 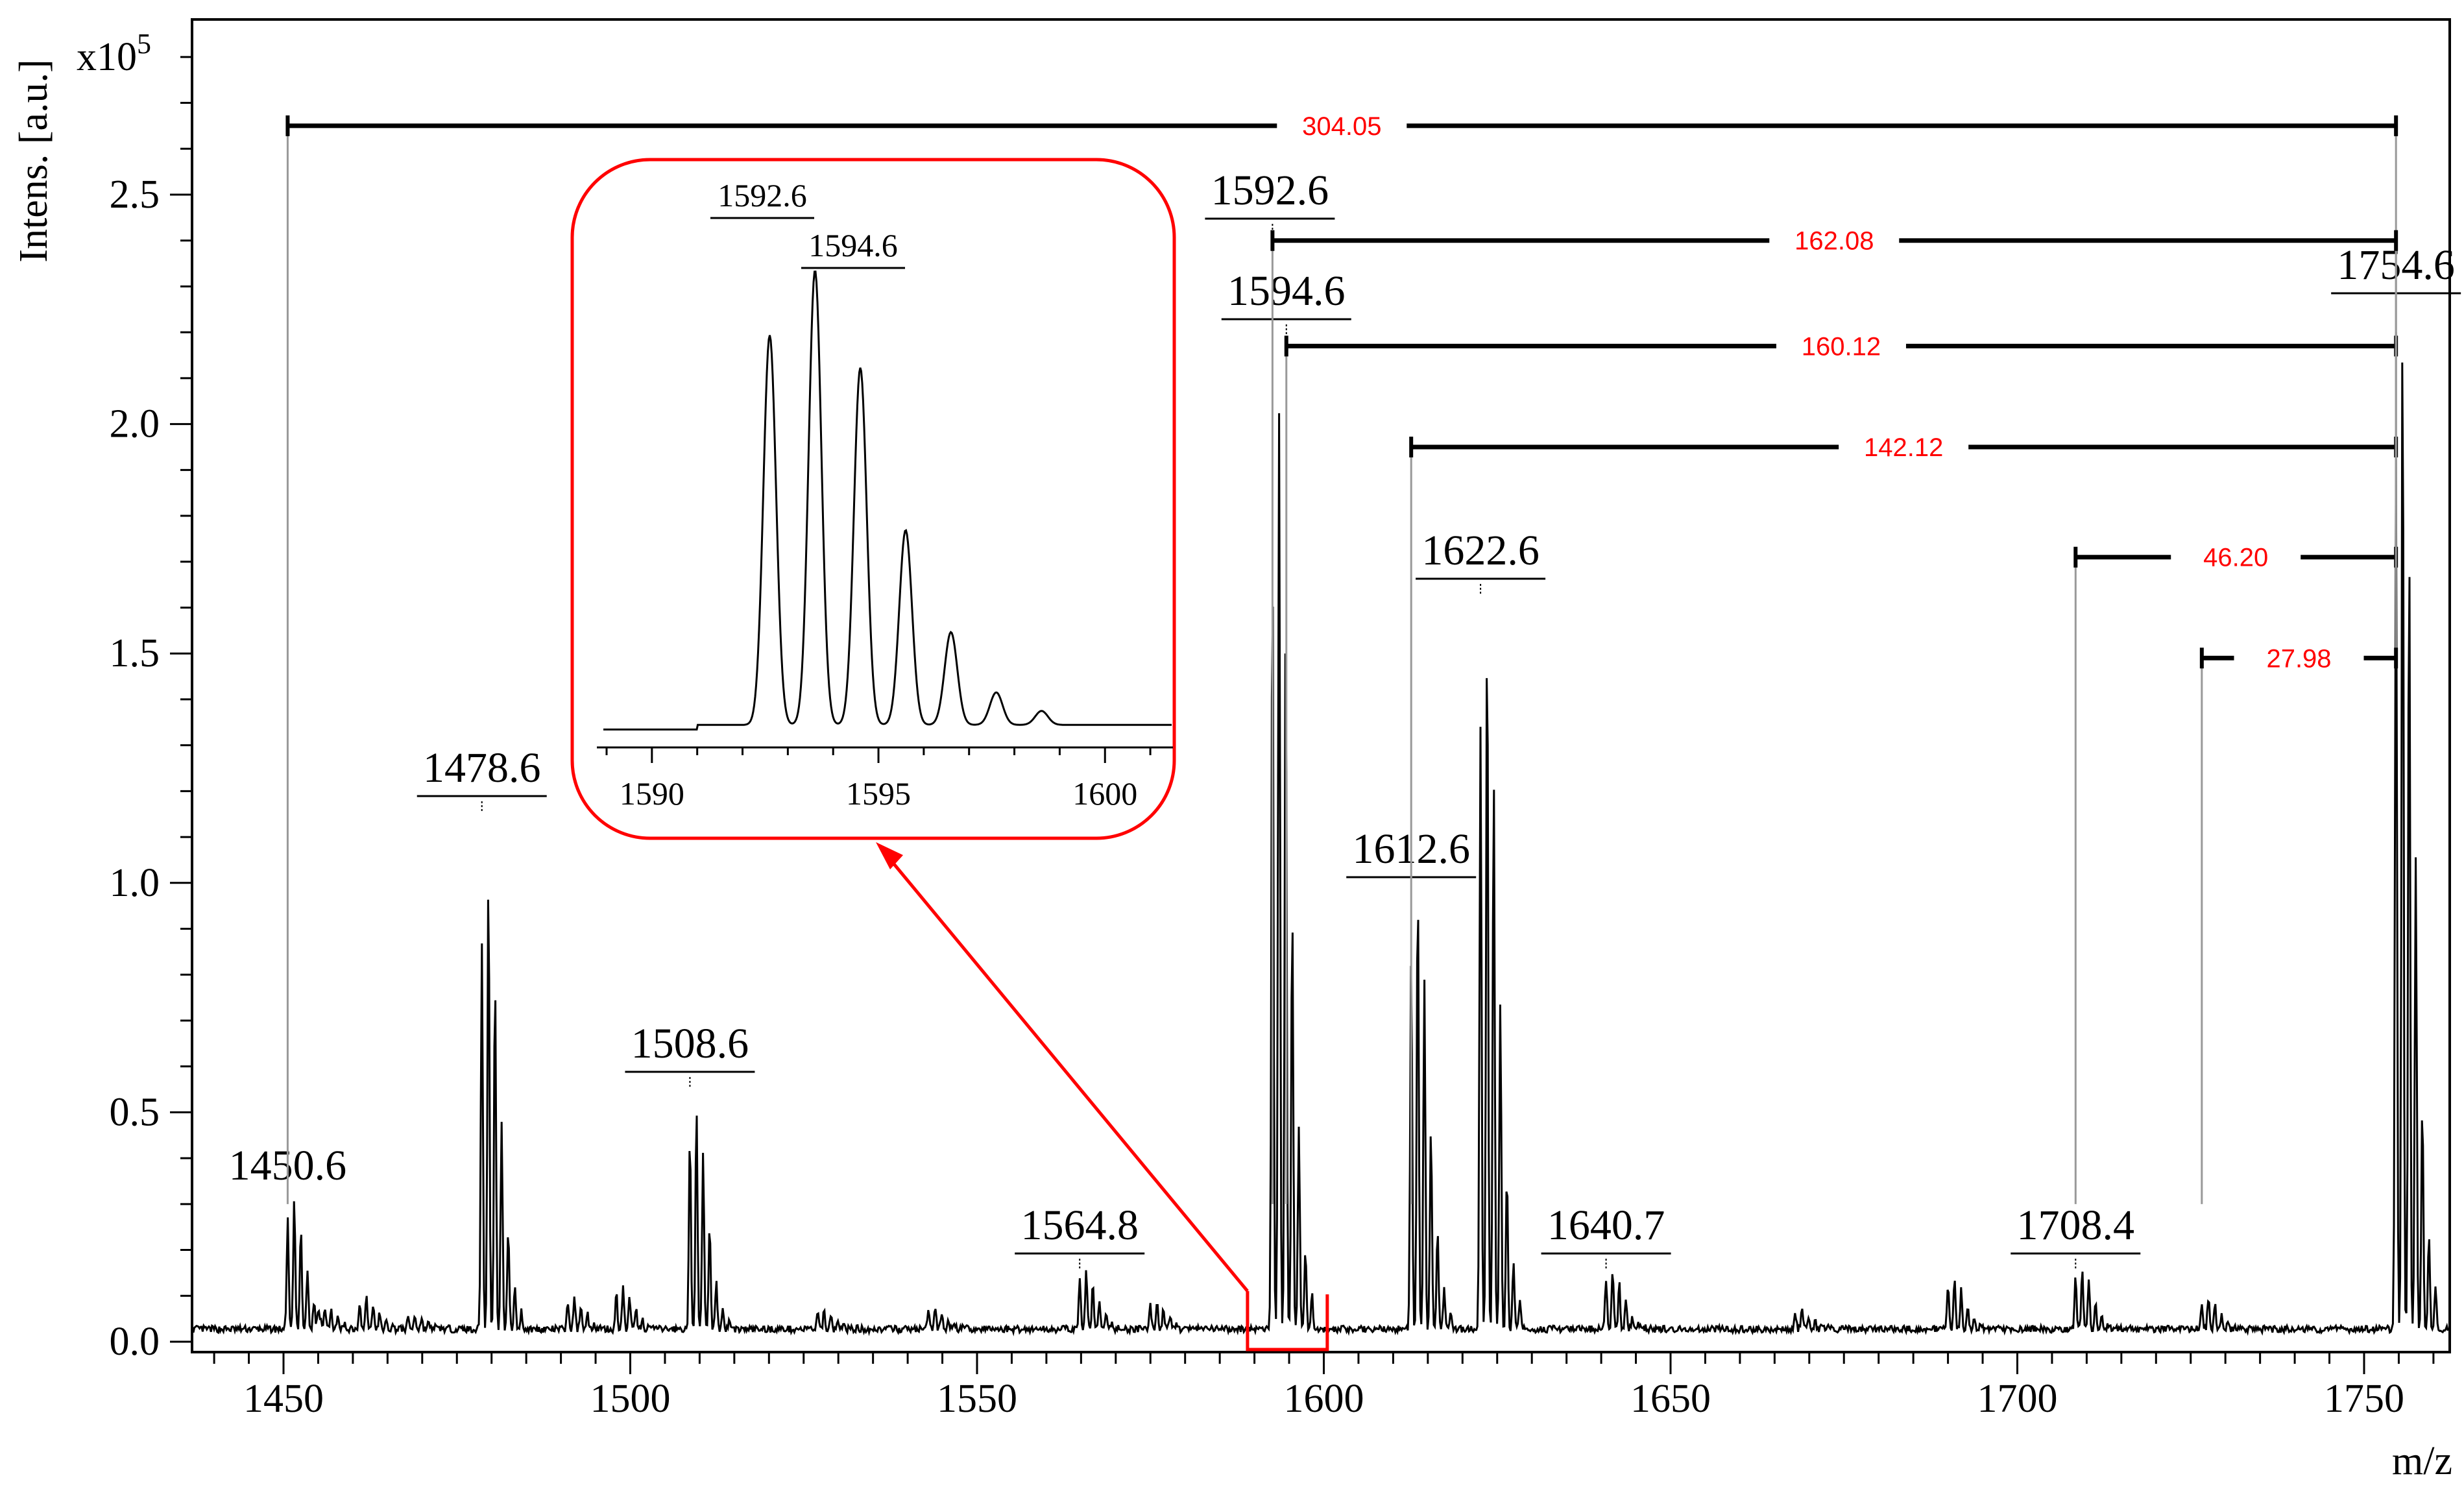 What do you see at coordinates (2422, 1461) in the screenshot?
I see `x-axis-label: m/z` at bounding box center [2422, 1461].